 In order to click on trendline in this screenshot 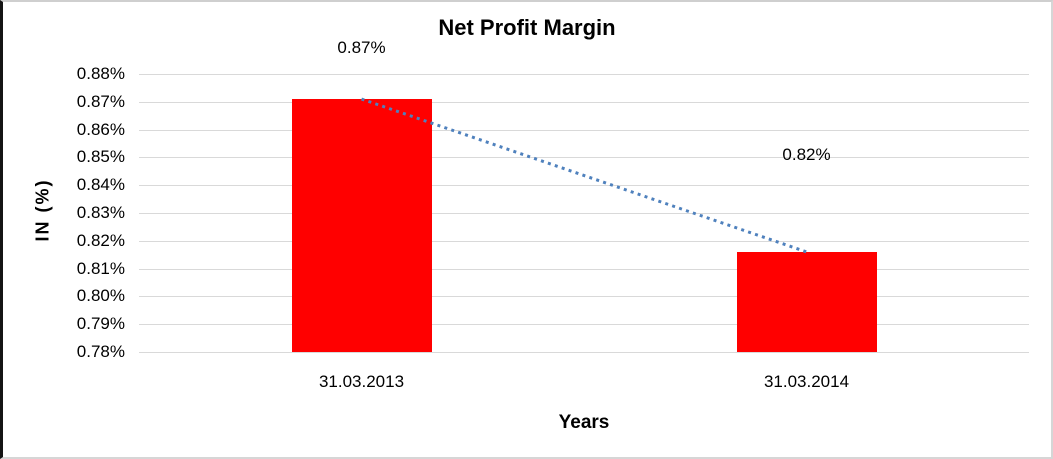, I will do `click(584, 175)`.